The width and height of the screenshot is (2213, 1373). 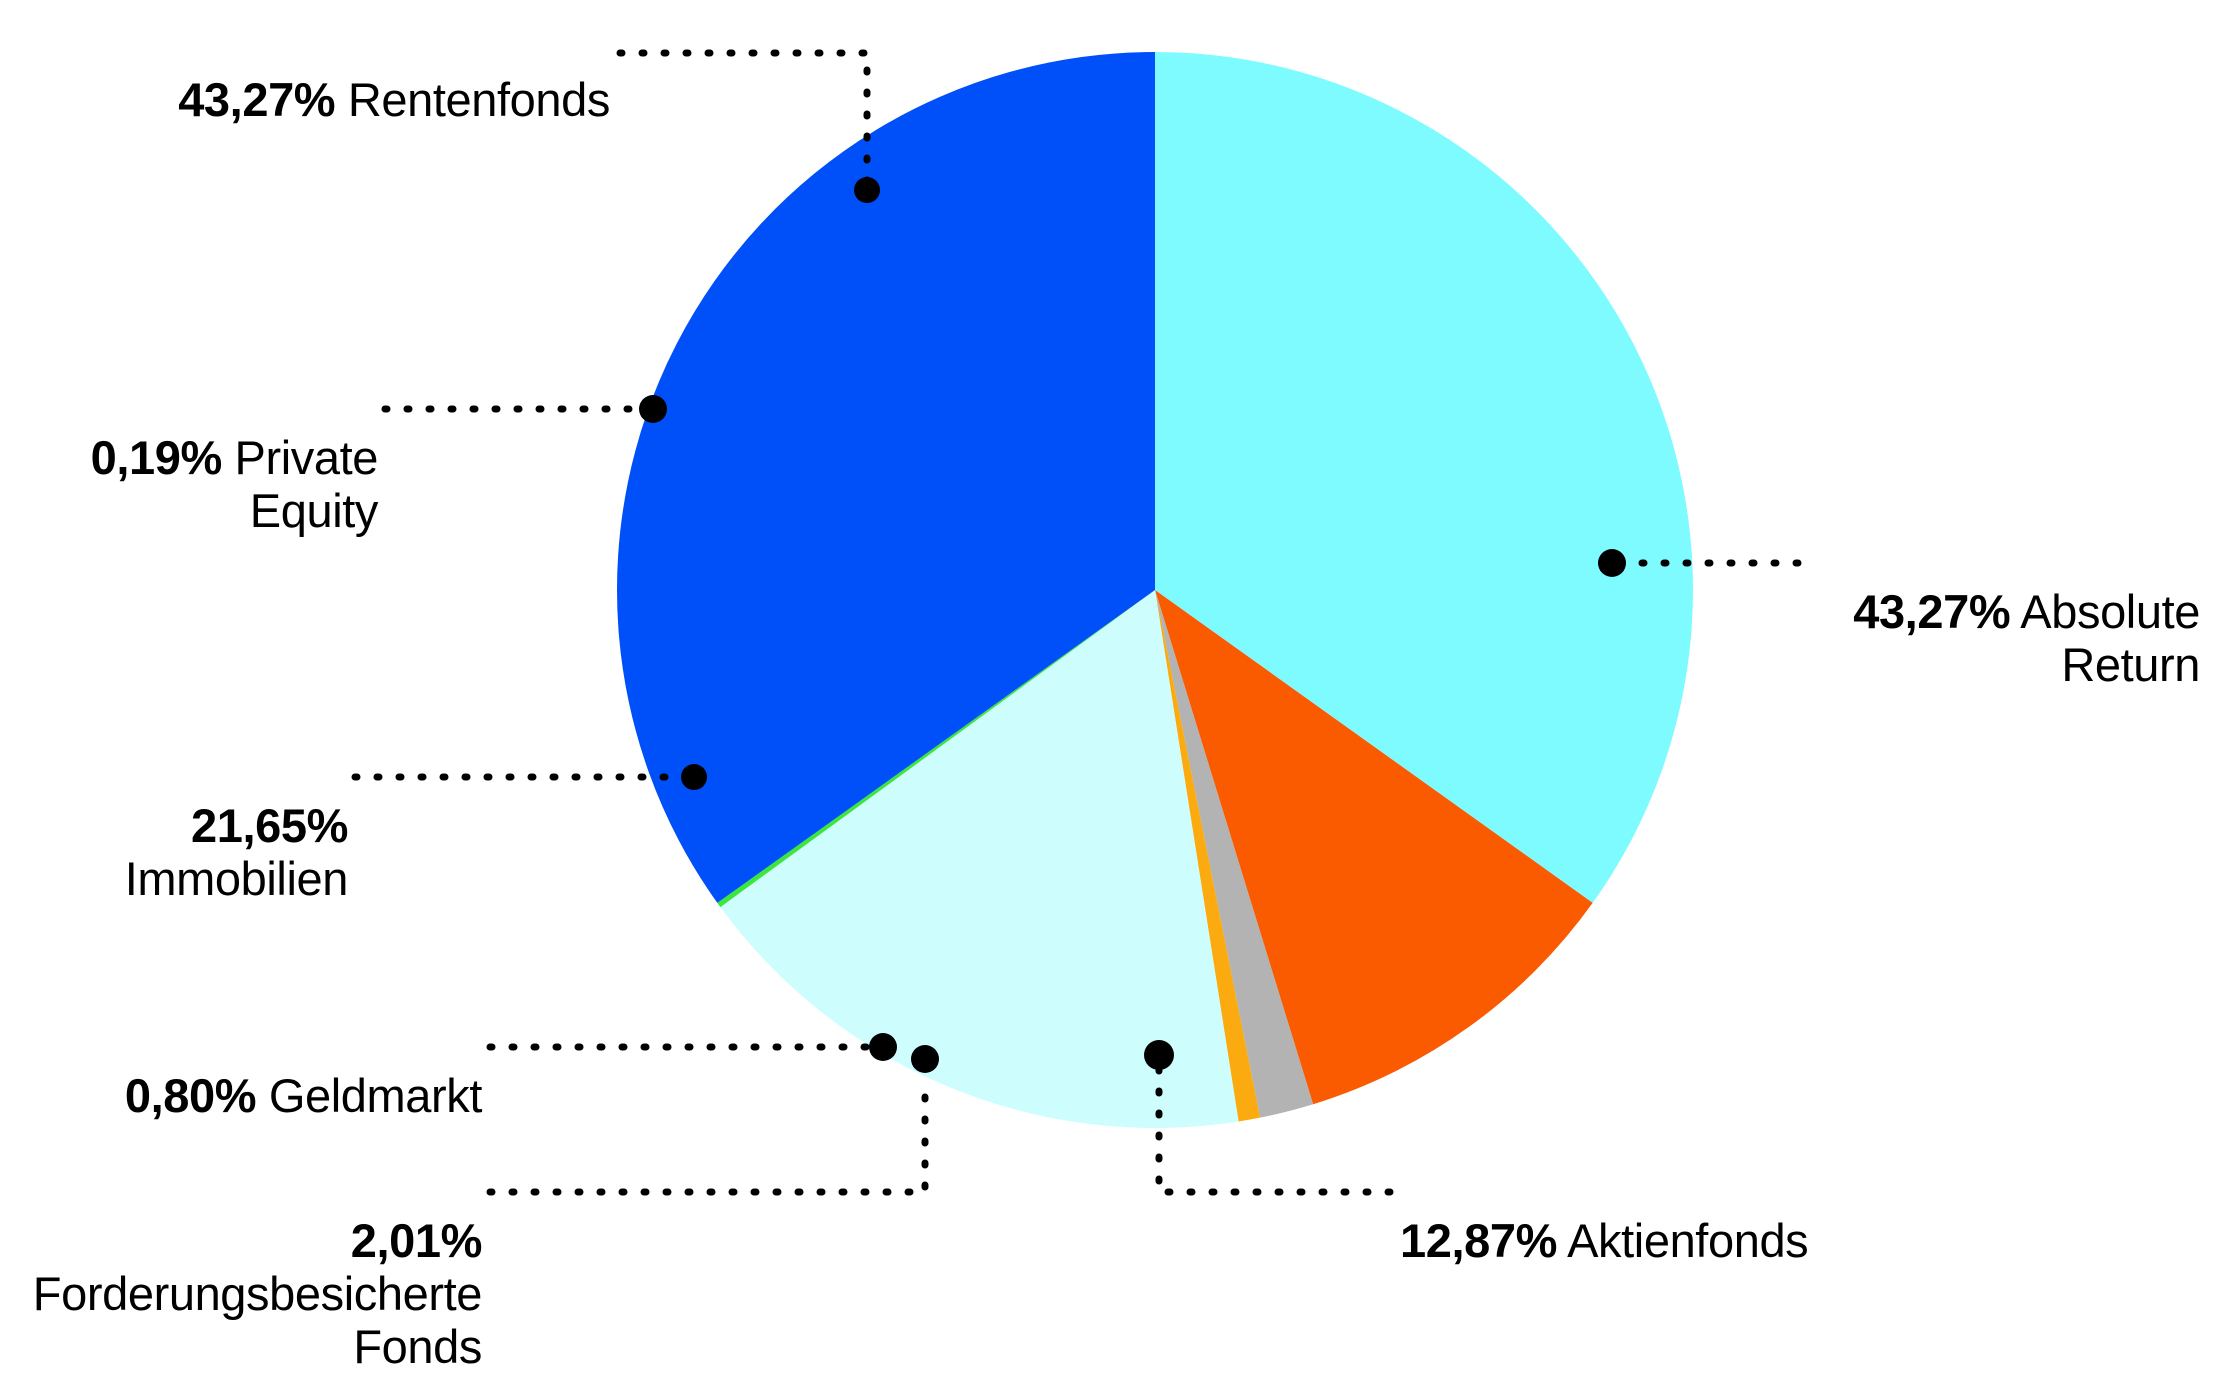 What do you see at coordinates (743, 117) in the screenshot?
I see `leader-line-rentenfonds` at bounding box center [743, 117].